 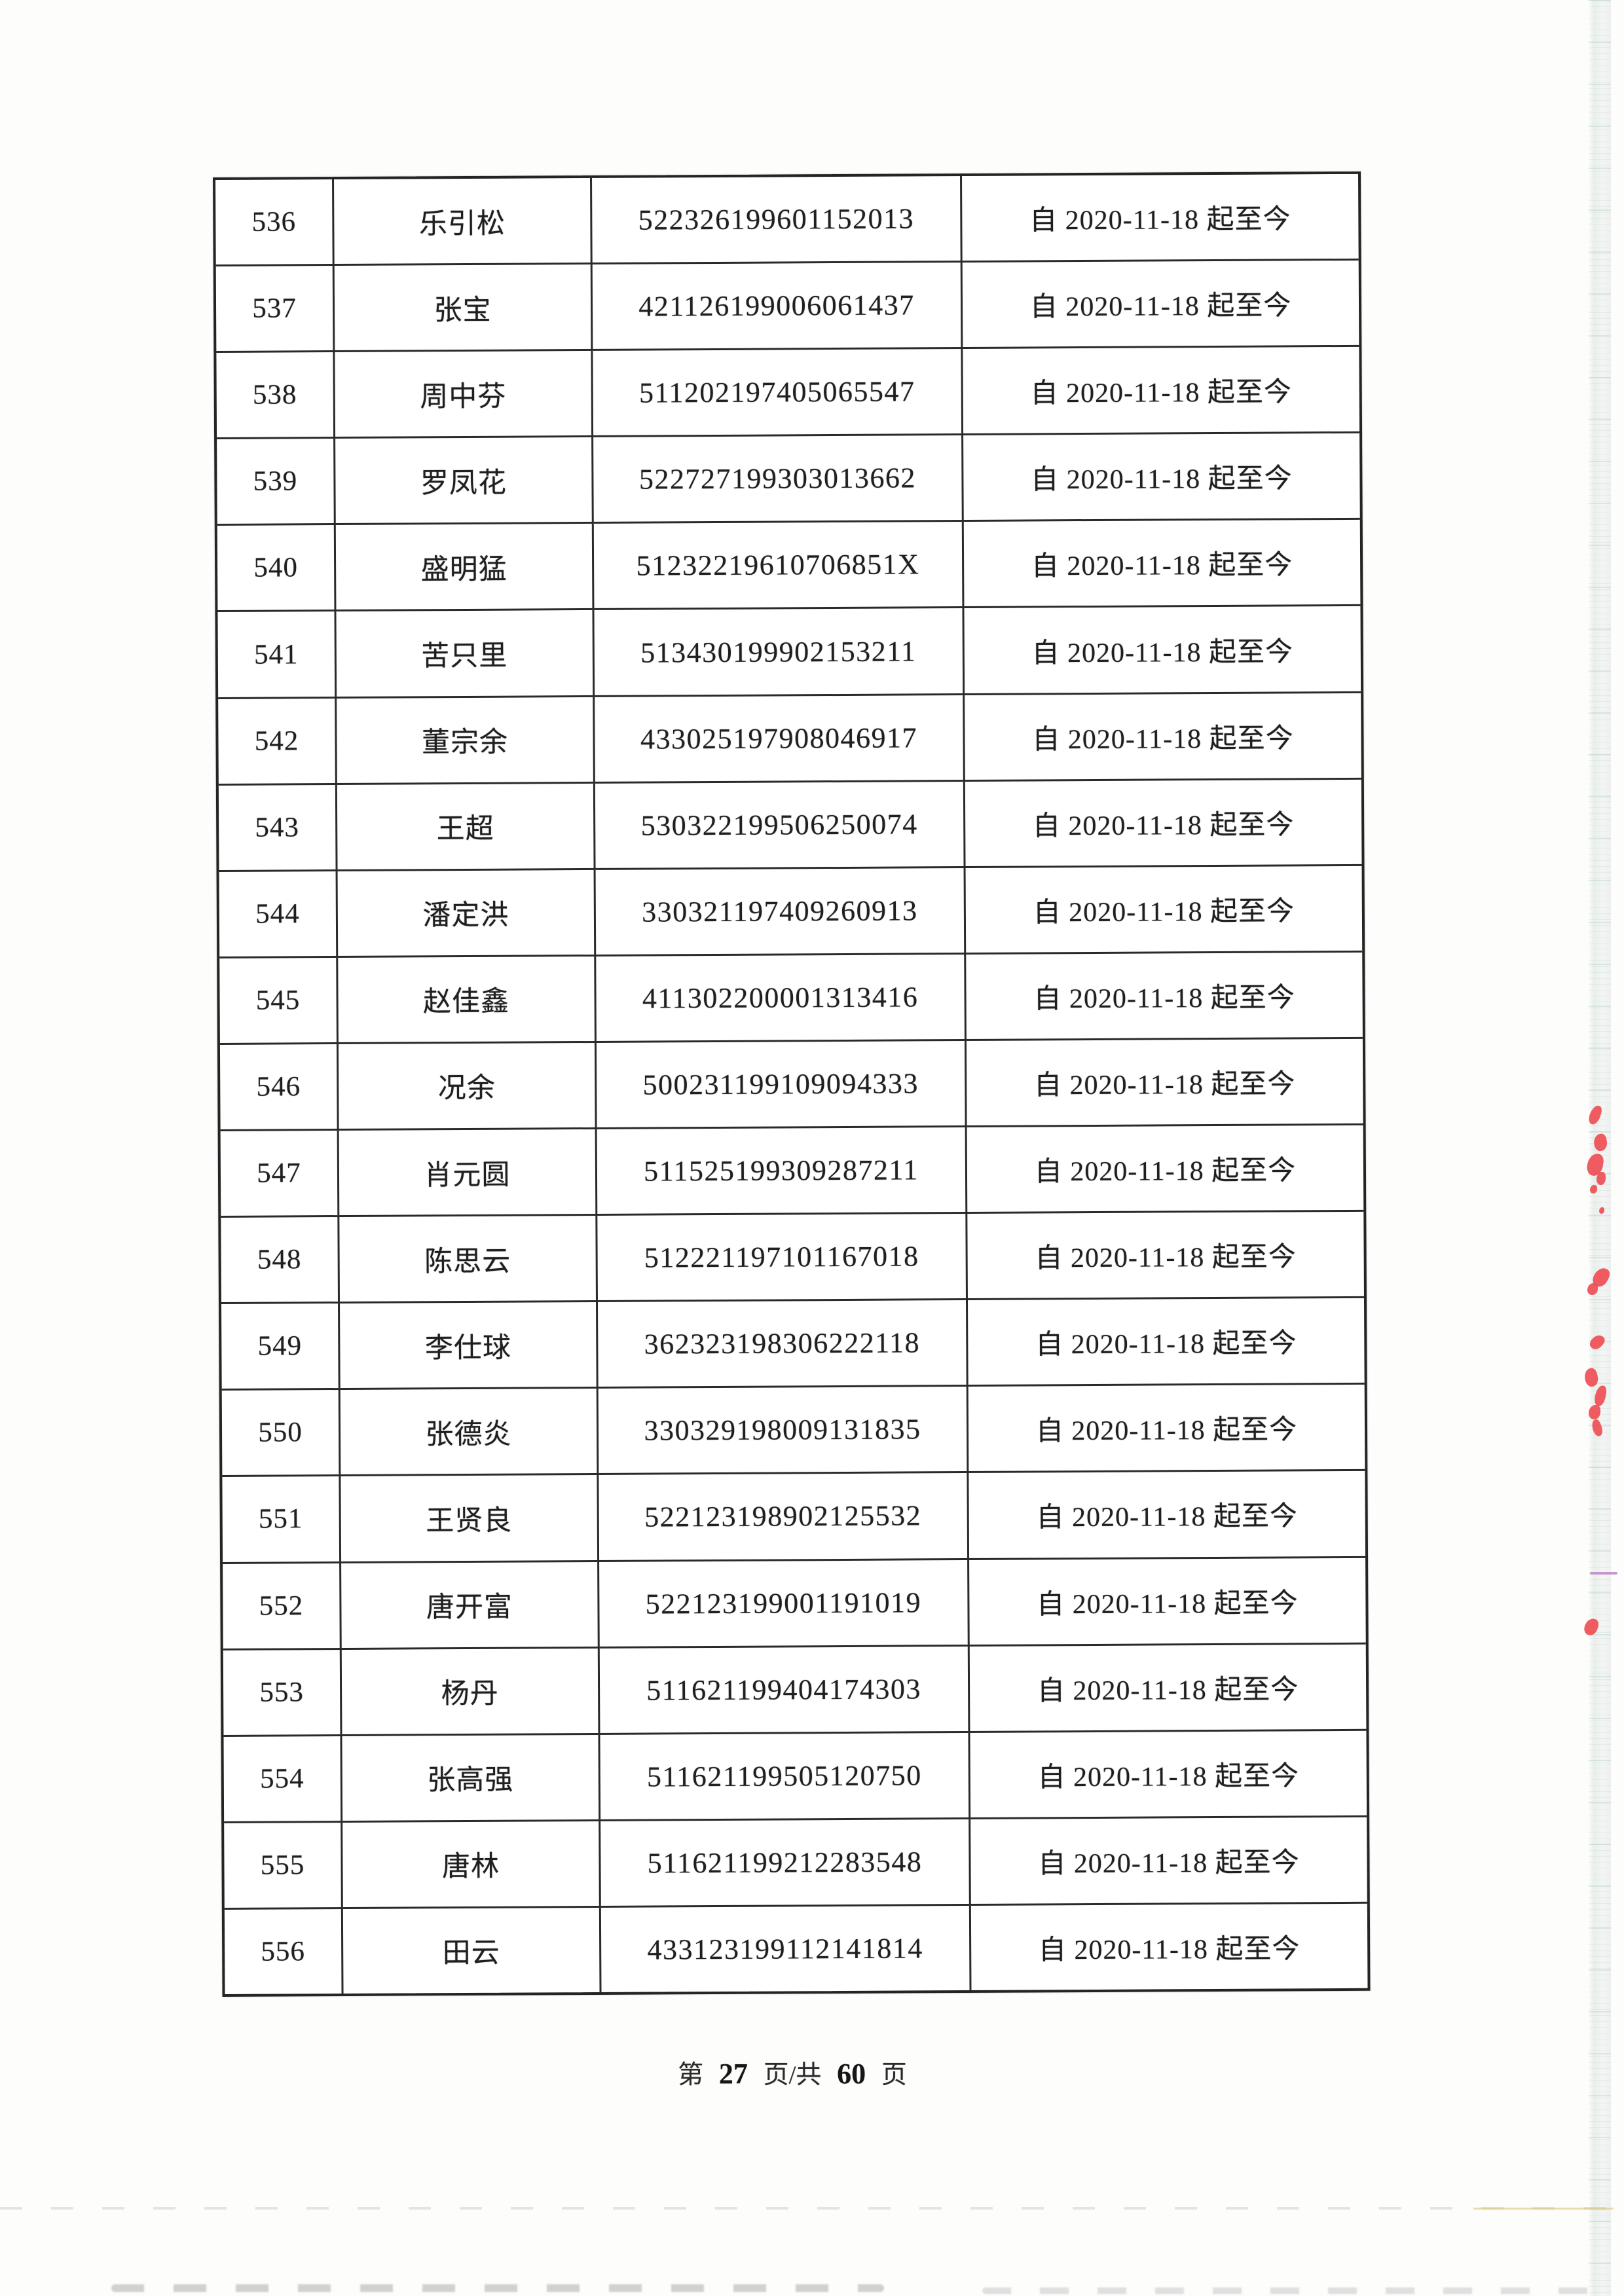 I want to click on id-number-cell: 500231199109094333, so click(x=781, y=1083).